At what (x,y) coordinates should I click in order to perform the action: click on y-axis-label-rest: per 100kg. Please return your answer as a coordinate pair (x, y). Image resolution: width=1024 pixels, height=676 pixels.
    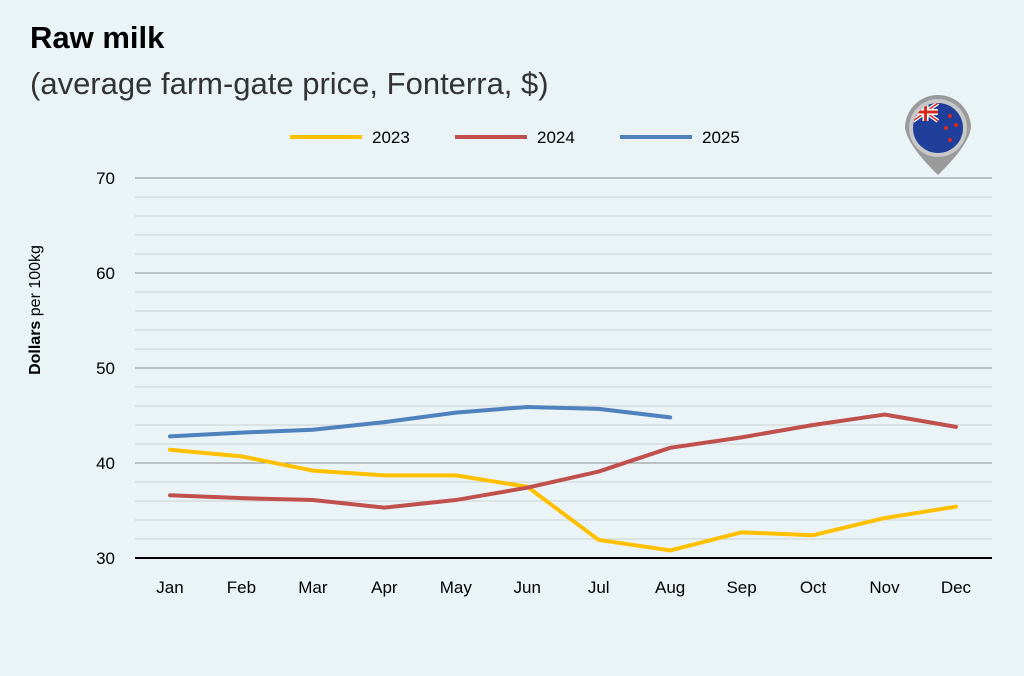
    Looking at the image, I should click on (35, 283).